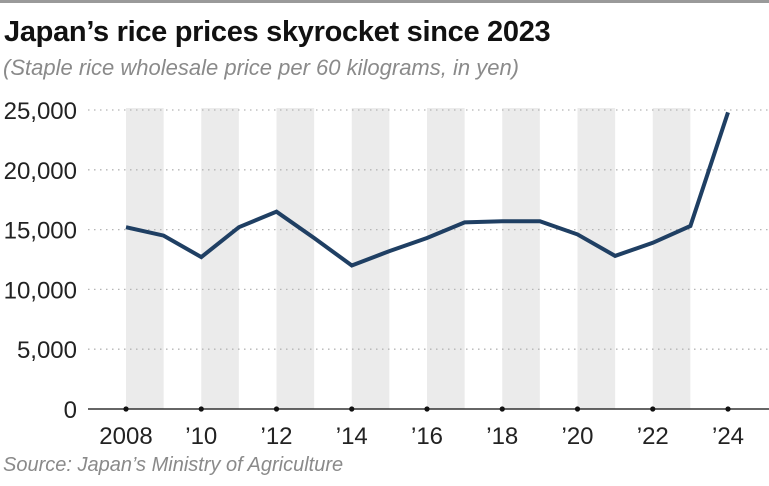  What do you see at coordinates (40, 231) in the screenshot?
I see `y-tick-label: 15,000` at bounding box center [40, 231].